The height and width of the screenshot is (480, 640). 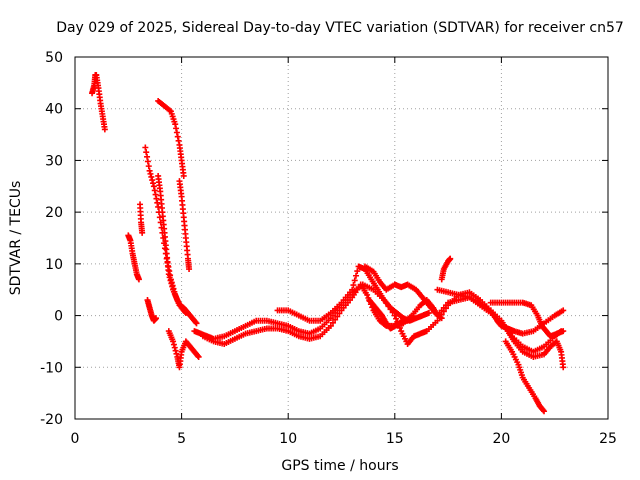 I want to click on x-tick-label: 15, so click(x=395, y=439).